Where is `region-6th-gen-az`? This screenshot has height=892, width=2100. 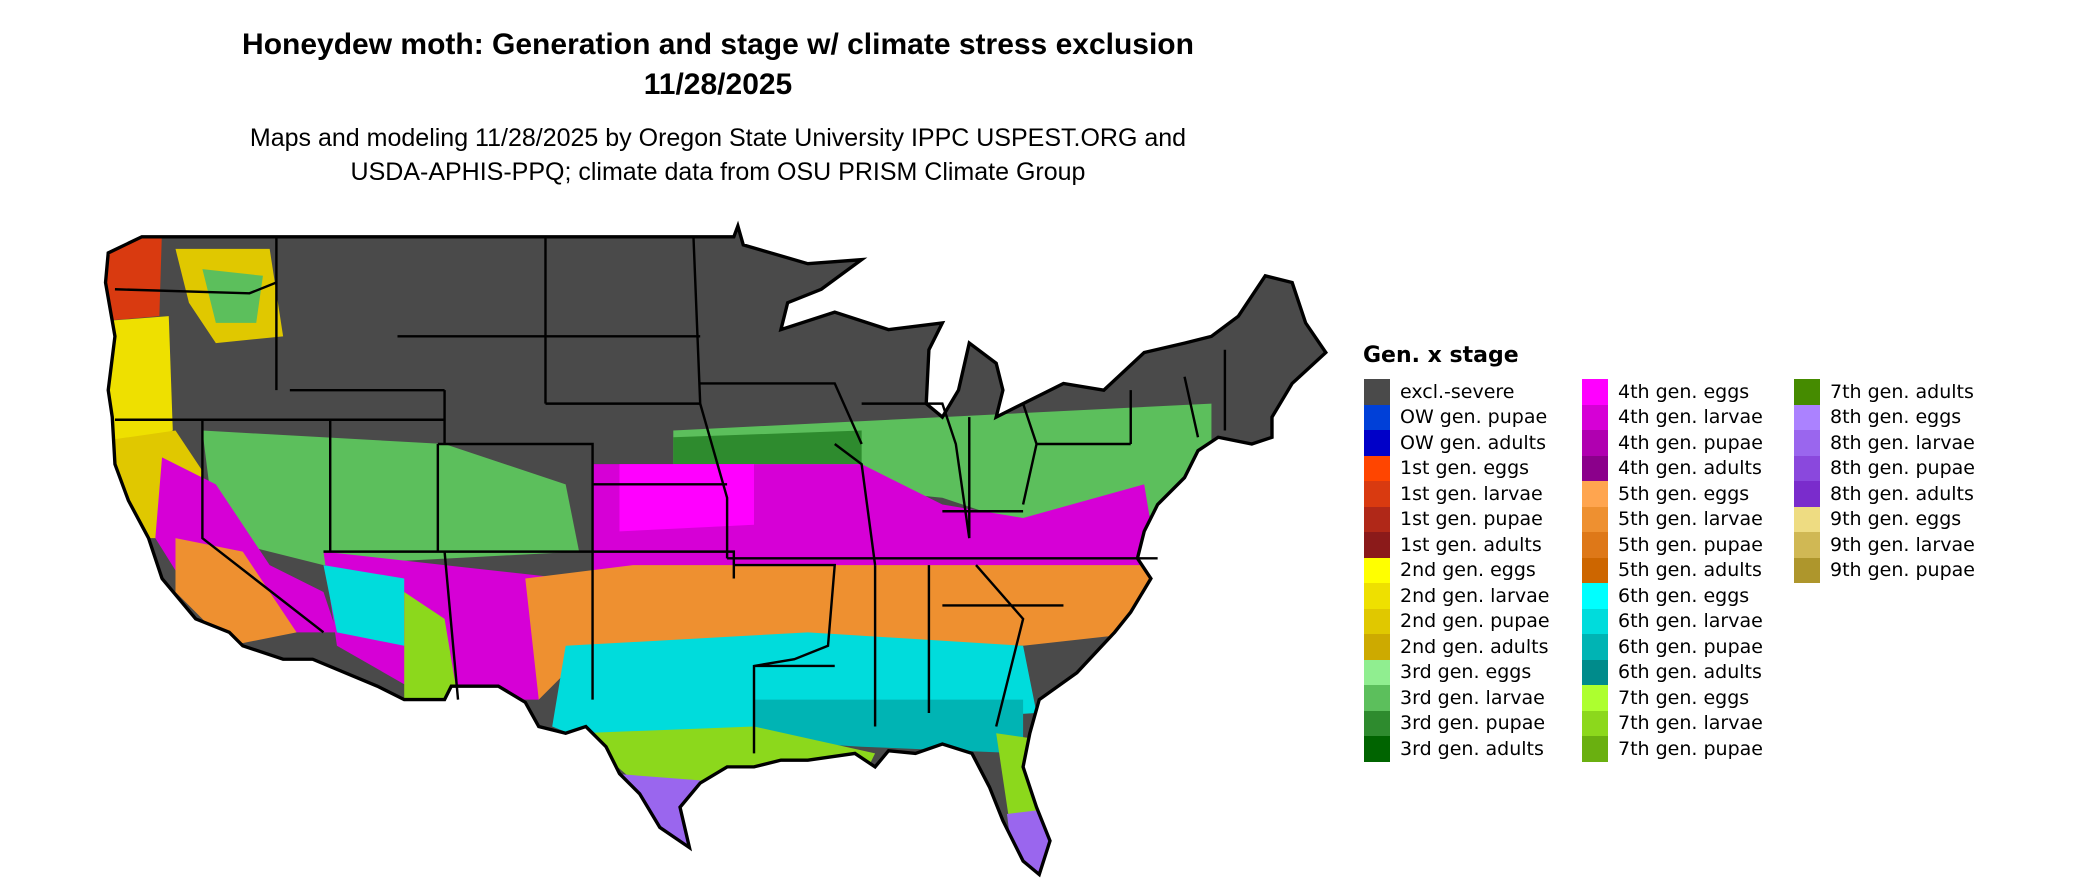 region-6th-gen-az is located at coordinates (364, 605).